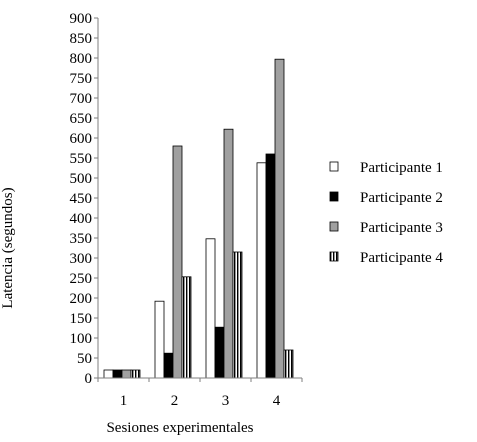  I want to click on y-tick-label: 500, so click(81, 179).